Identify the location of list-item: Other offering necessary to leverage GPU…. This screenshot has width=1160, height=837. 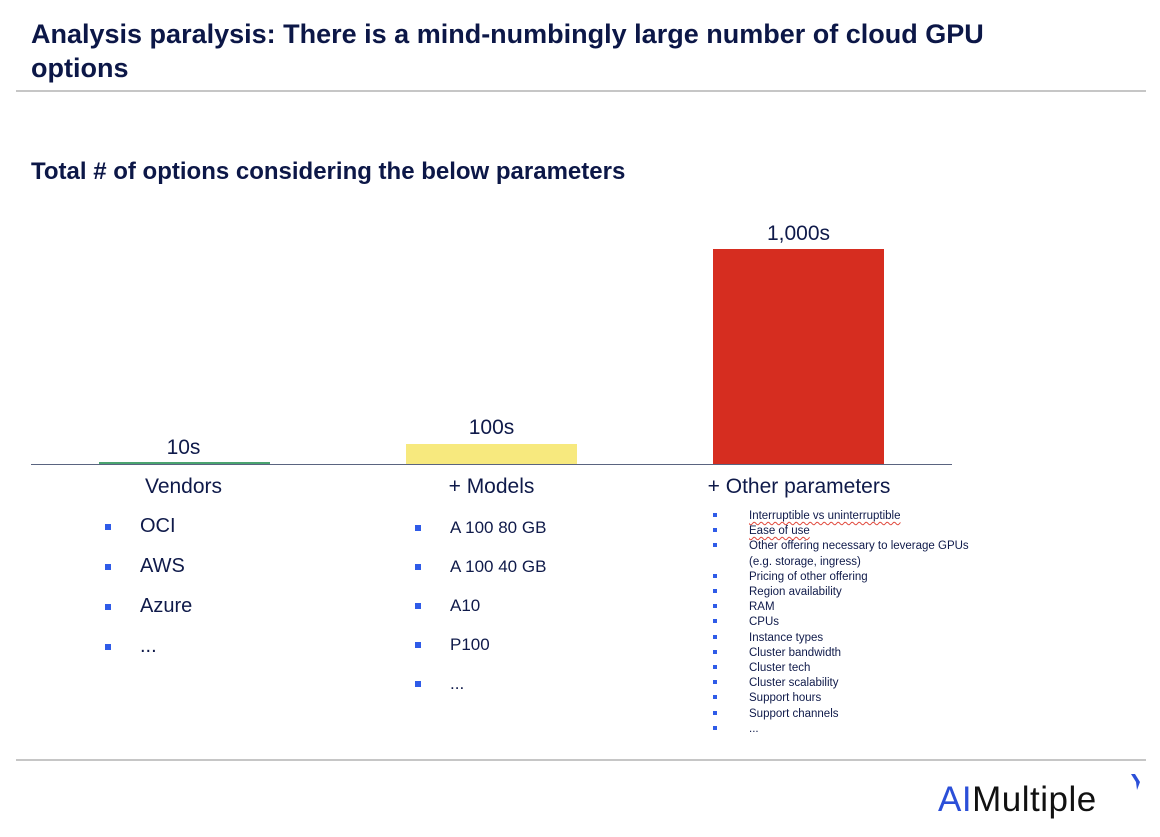
(853, 554).